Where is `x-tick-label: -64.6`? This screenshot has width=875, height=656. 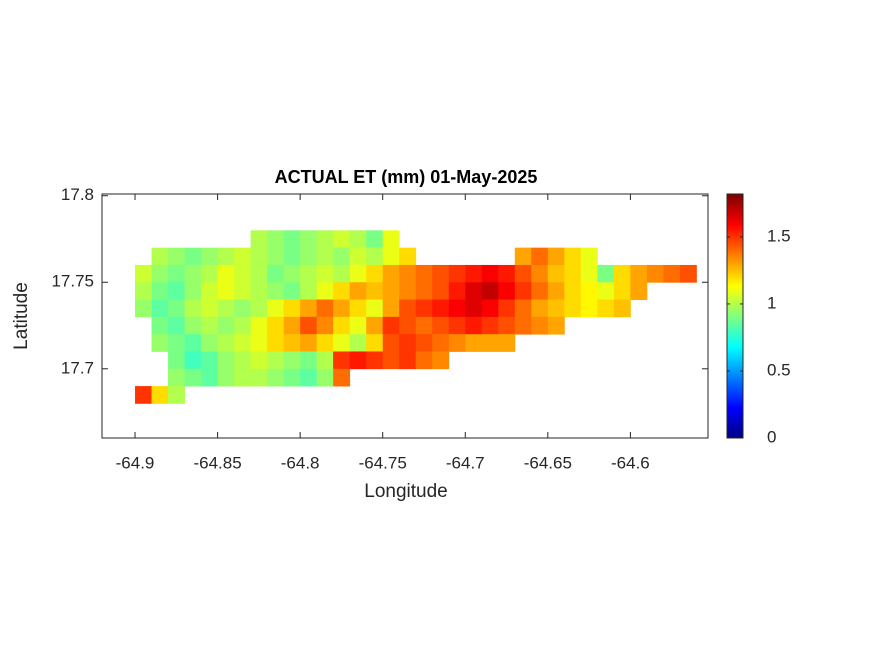
x-tick-label: -64.6 is located at coordinates (630, 462).